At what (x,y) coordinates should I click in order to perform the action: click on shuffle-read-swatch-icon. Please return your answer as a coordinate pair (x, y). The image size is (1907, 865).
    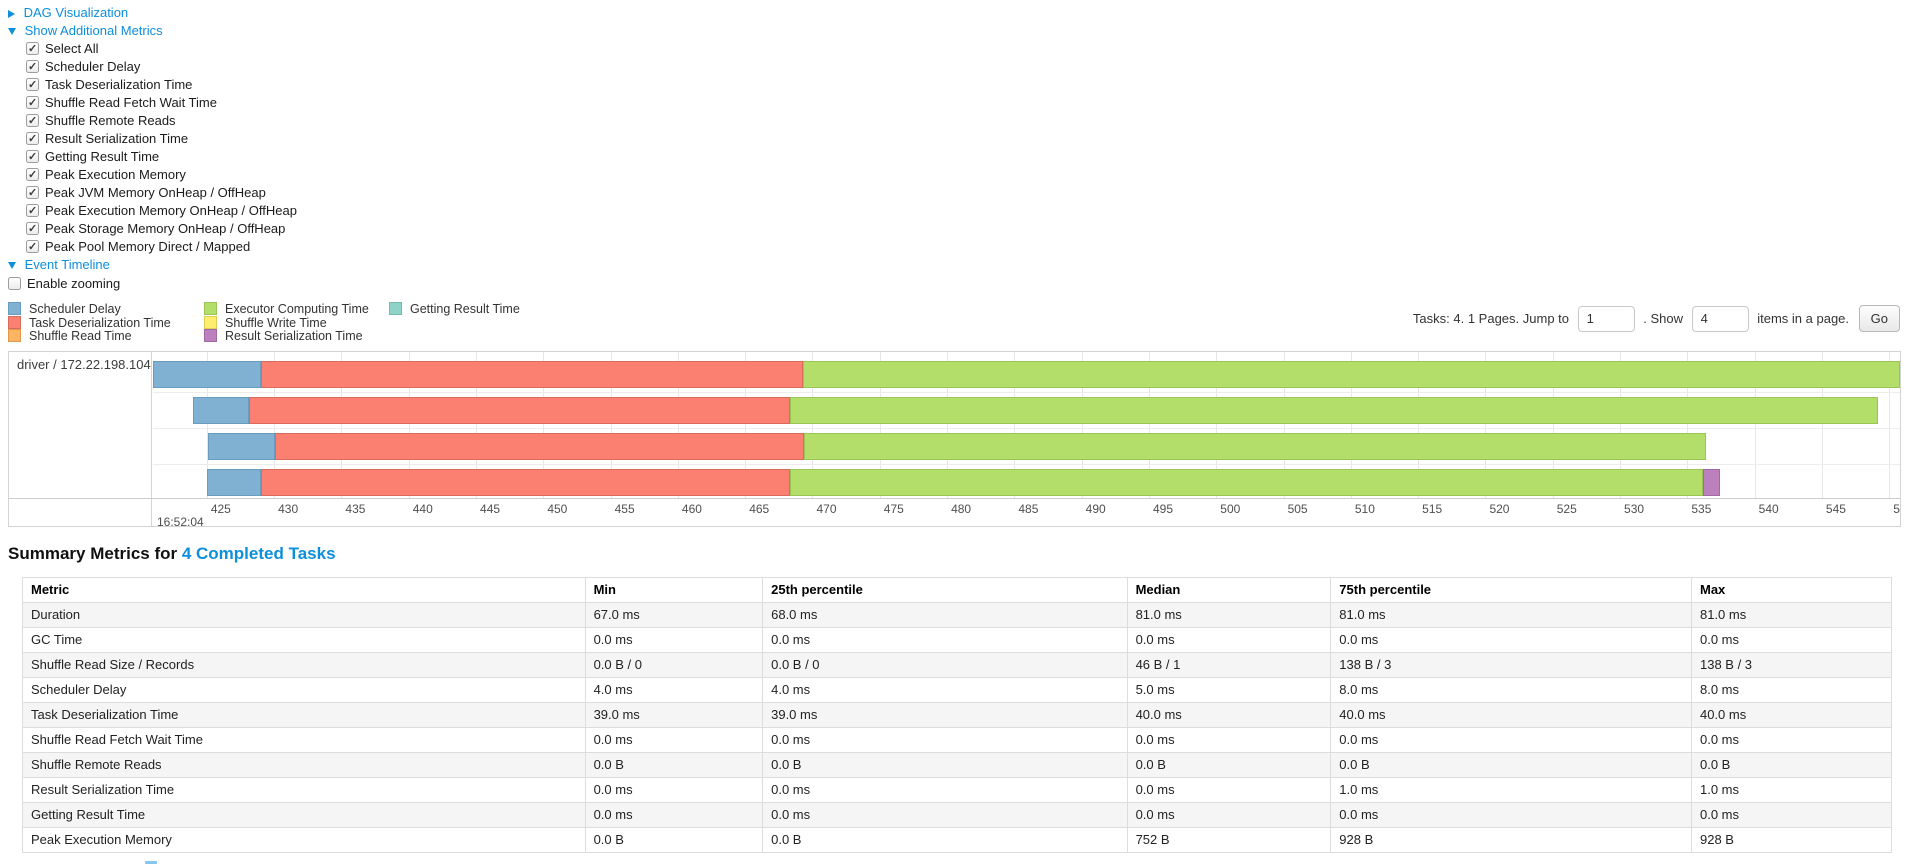
    Looking at the image, I should click on (14, 335).